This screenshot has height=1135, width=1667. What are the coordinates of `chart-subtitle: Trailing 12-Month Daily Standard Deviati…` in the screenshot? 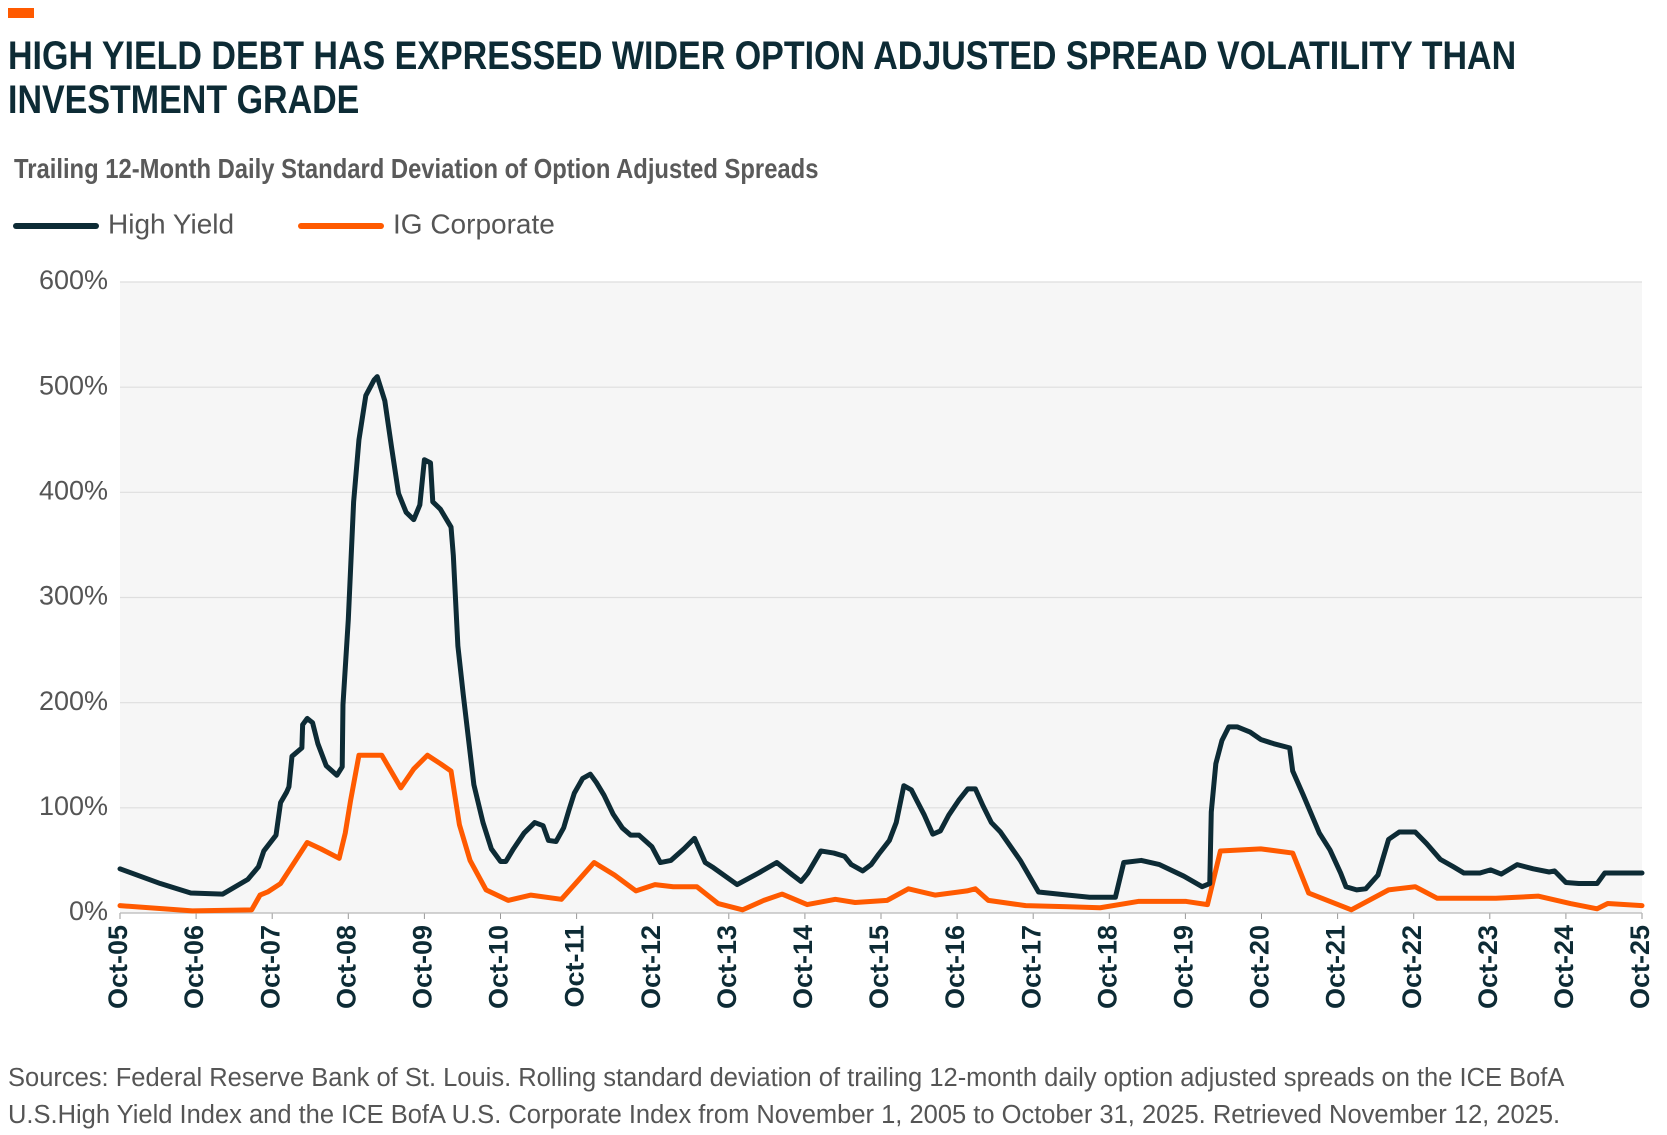 It's located at (416, 168).